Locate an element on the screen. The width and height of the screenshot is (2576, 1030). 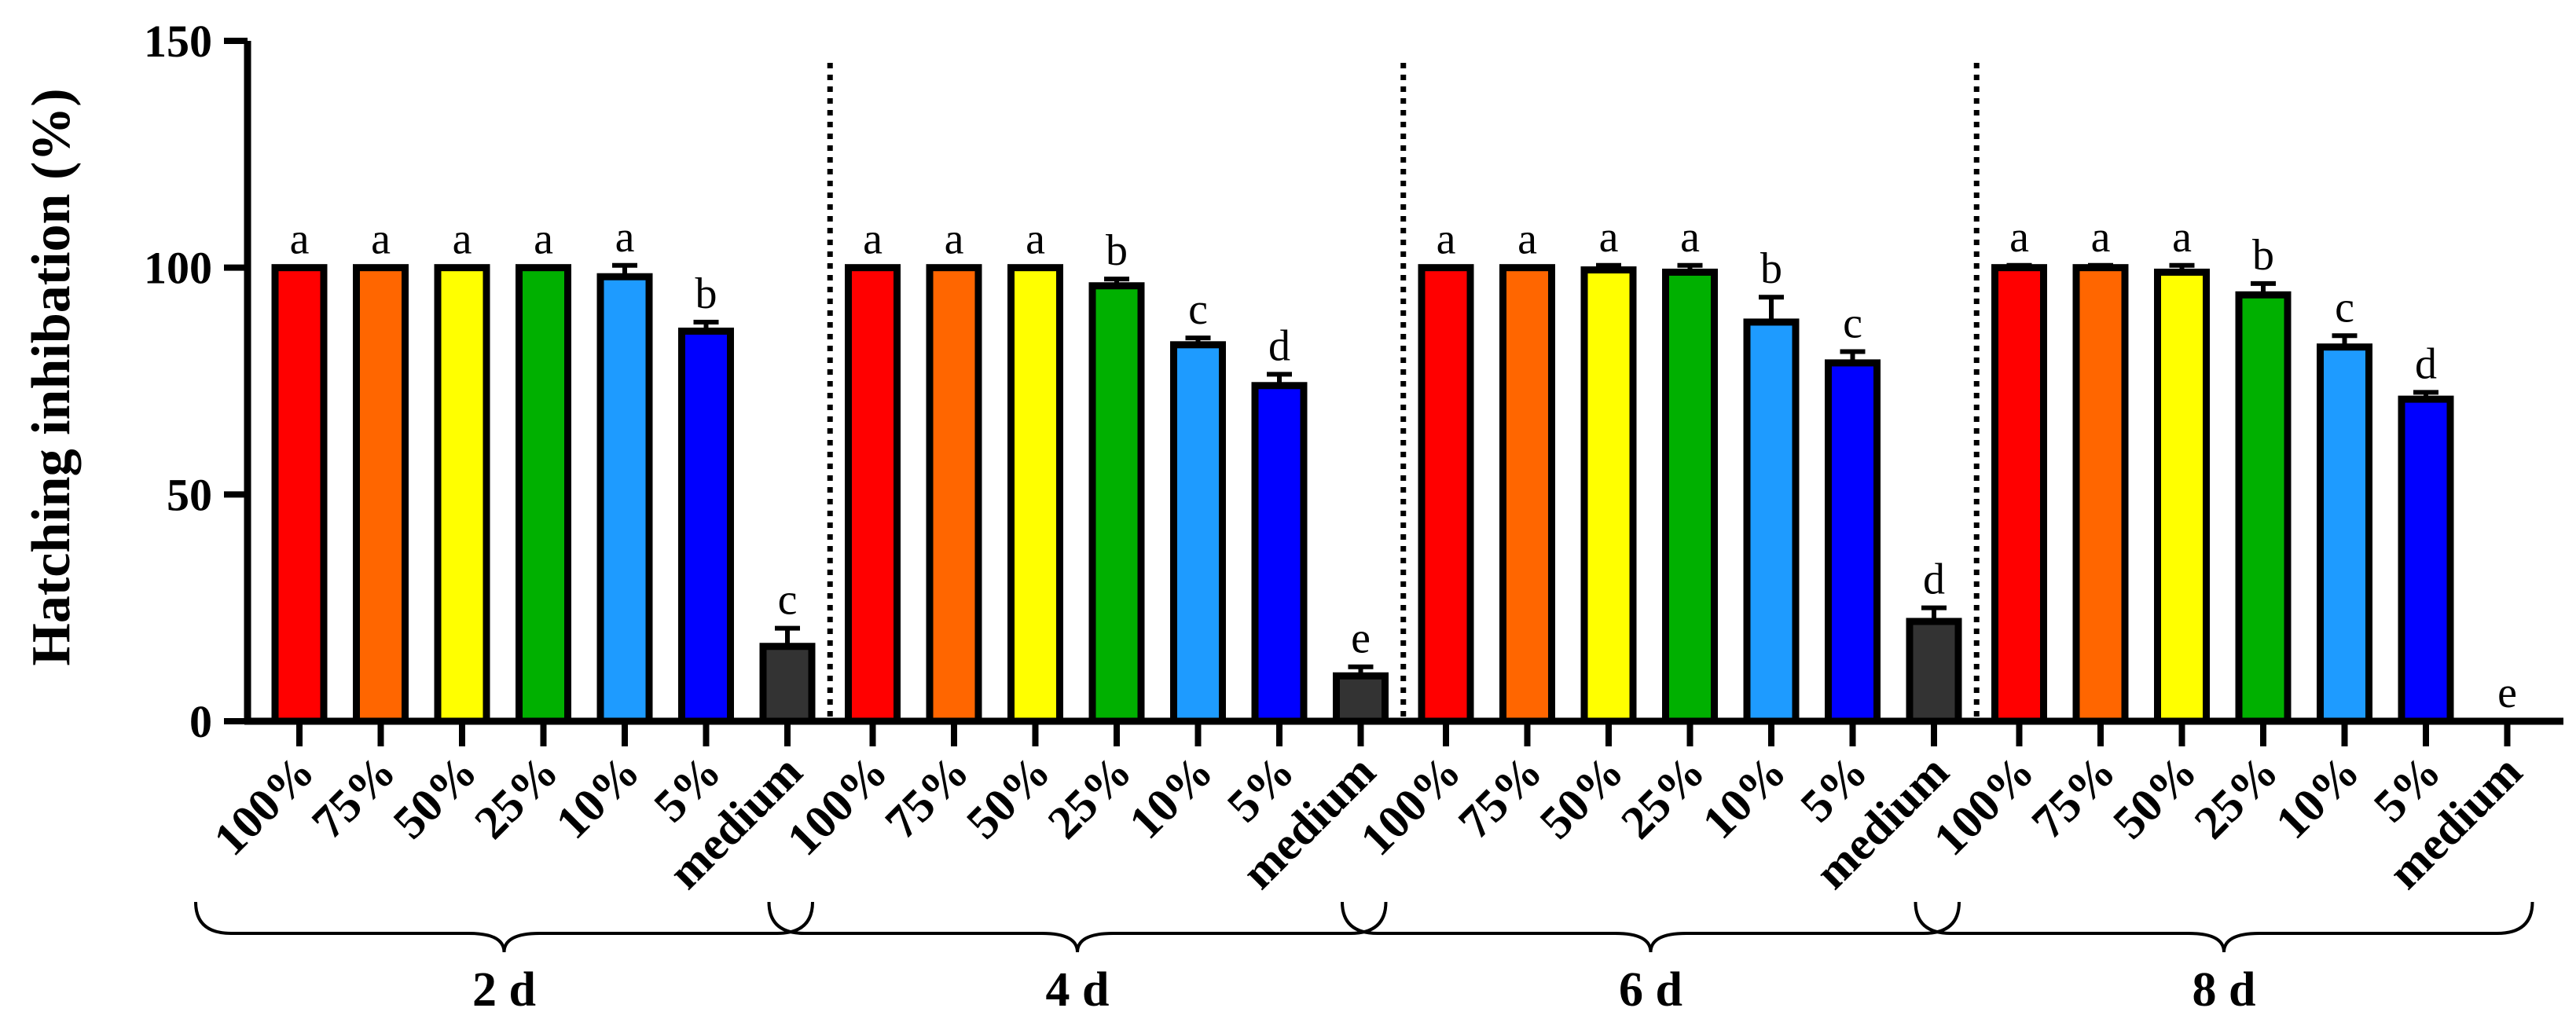
group-label: 4 d is located at coordinates (1078, 990).